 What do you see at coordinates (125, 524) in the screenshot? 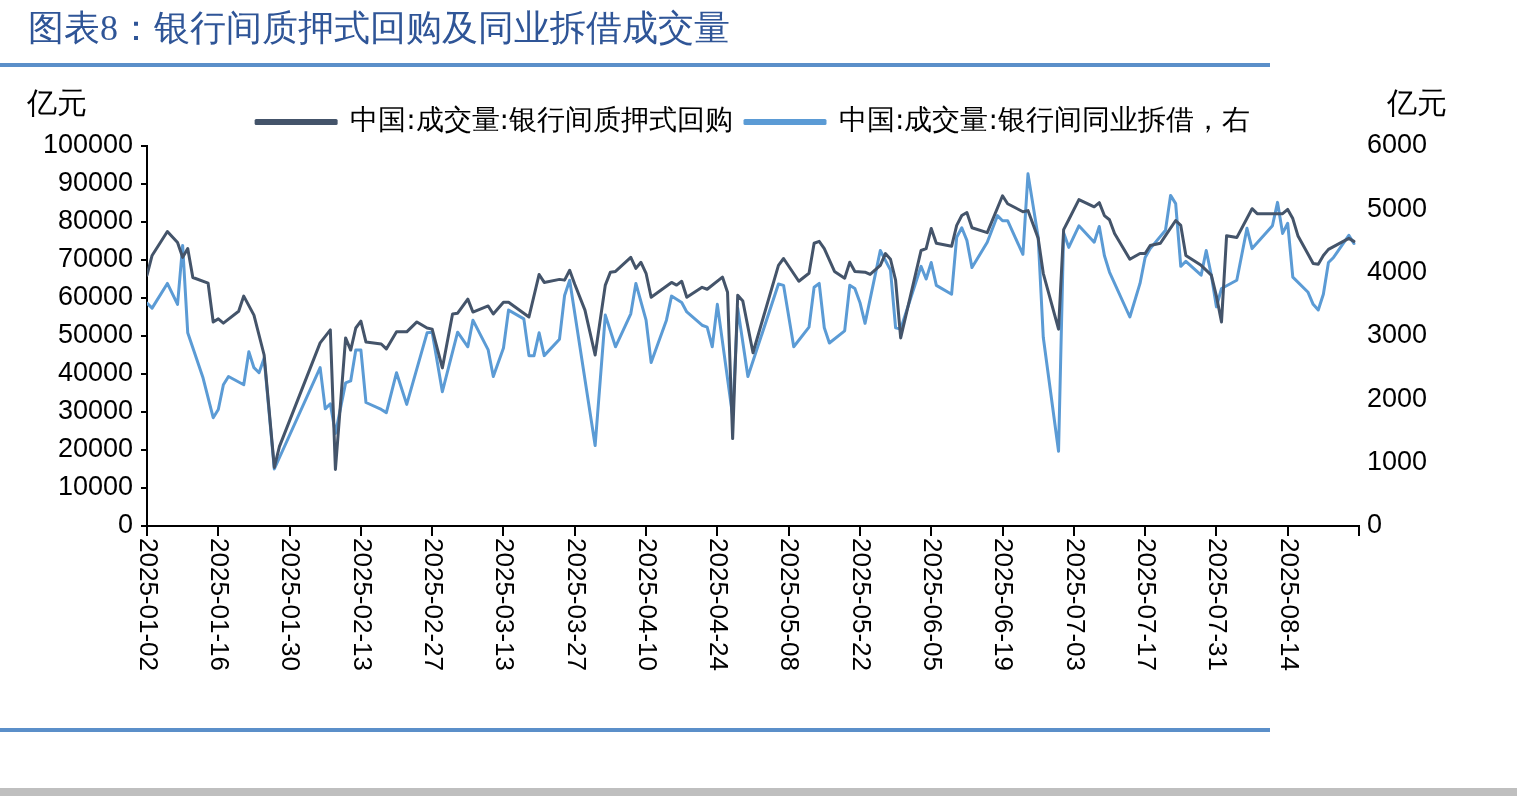
I see `y-tick-label: 0` at bounding box center [125, 524].